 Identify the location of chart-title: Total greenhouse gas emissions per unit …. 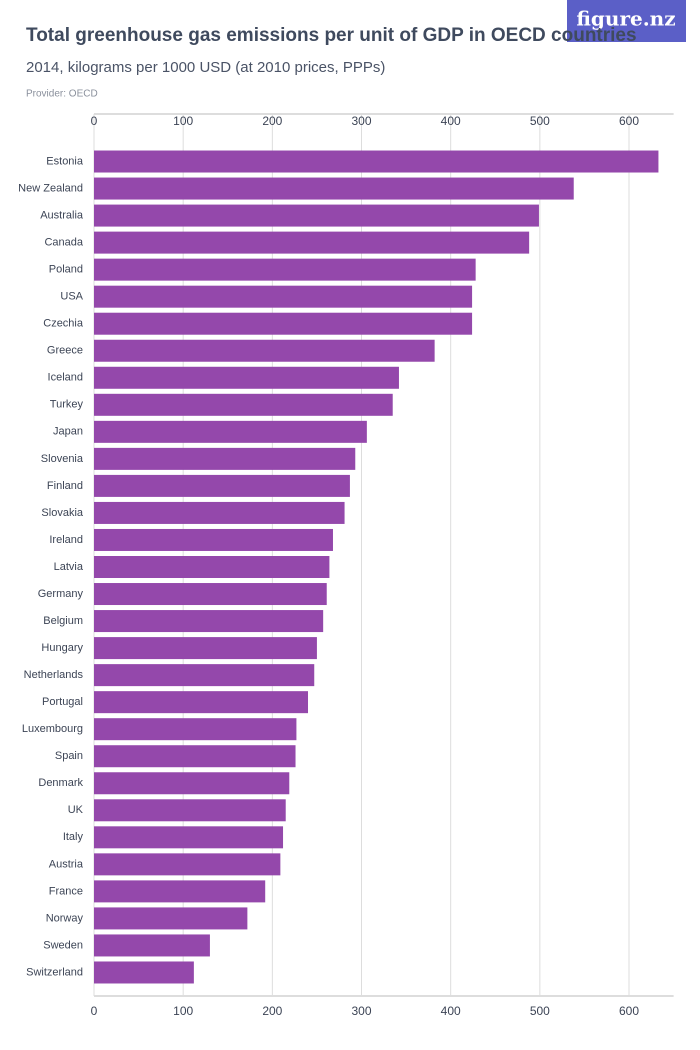
(331, 35).